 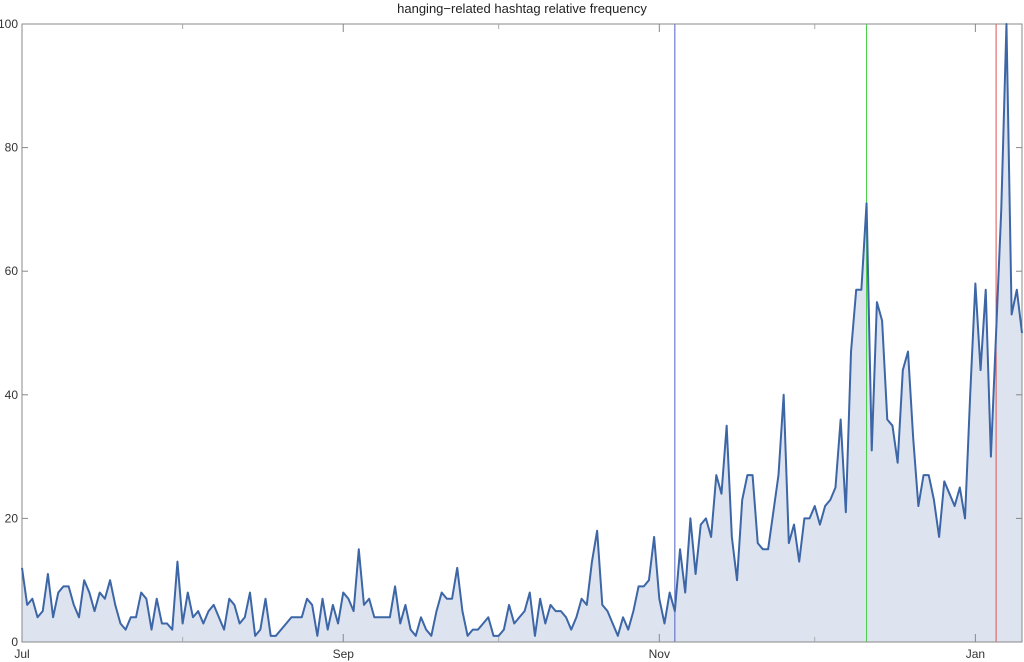 What do you see at coordinates (12, 271) in the screenshot?
I see `y-tick-label: 60` at bounding box center [12, 271].